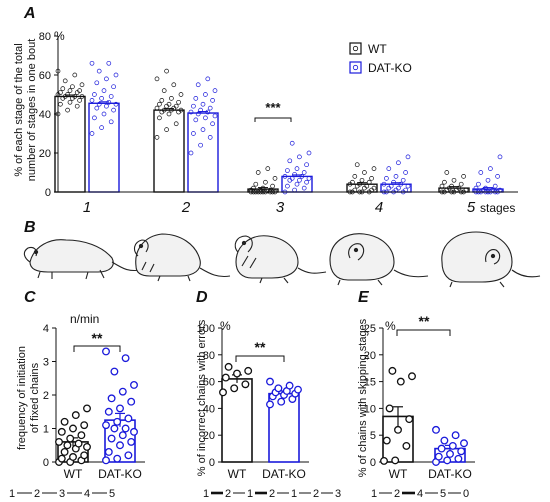  What do you see at coordinates (374, 494) in the screenshot?
I see `panelE-chain-stage: 1` at bounding box center [374, 494].